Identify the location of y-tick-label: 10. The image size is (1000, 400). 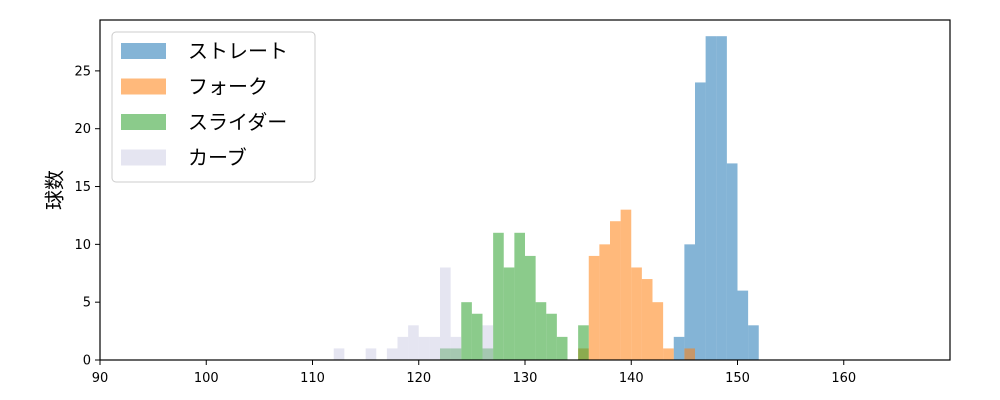
(82, 245).